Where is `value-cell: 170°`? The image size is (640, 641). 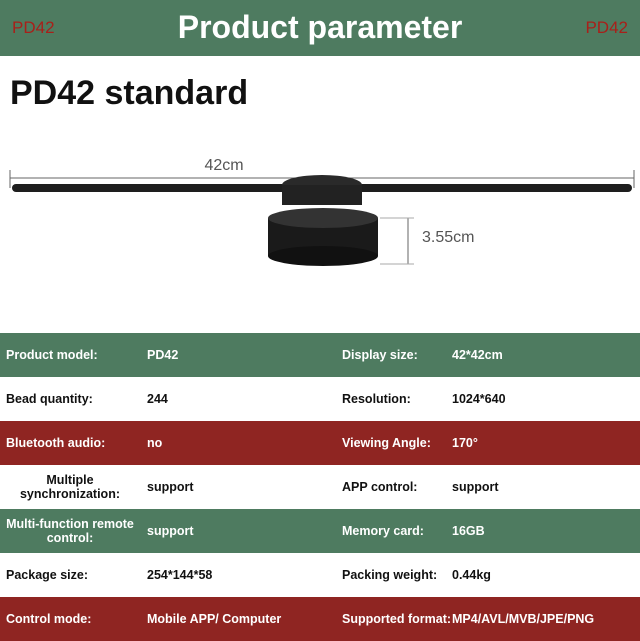 value-cell: 170° is located at coordinates (465, 443).